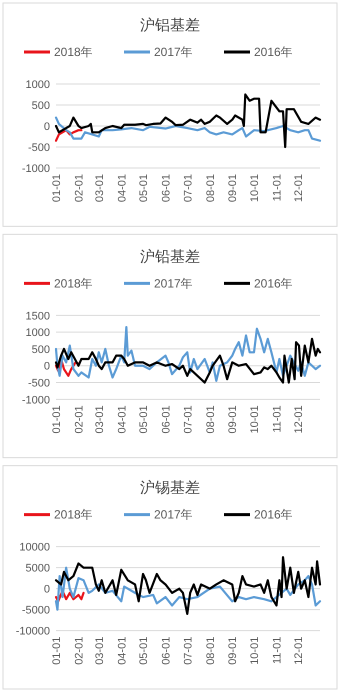 The image size is (340, 694). What do you see at coordinates (170, 25) in the screenshot?
I see `chart-title: 沪铝基差` at bounding box center [170, 25].